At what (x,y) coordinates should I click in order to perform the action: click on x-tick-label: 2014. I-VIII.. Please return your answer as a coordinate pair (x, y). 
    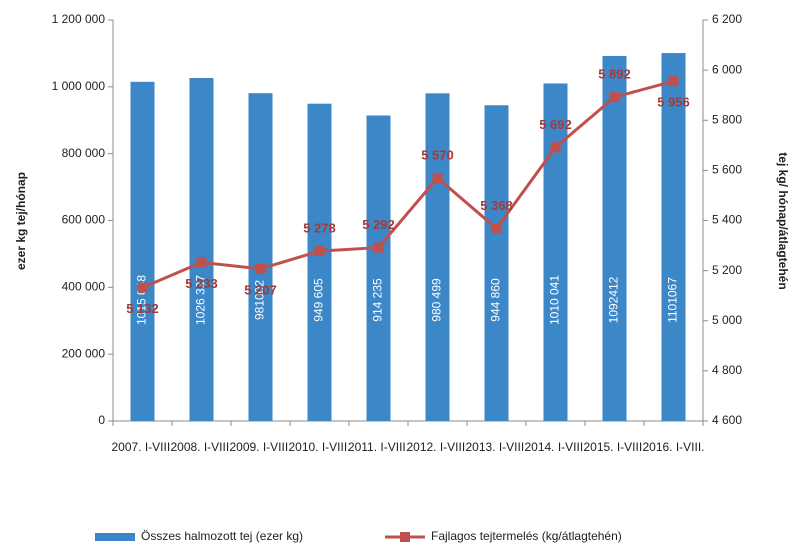
    Looking at the image, I should click on (555, 447).